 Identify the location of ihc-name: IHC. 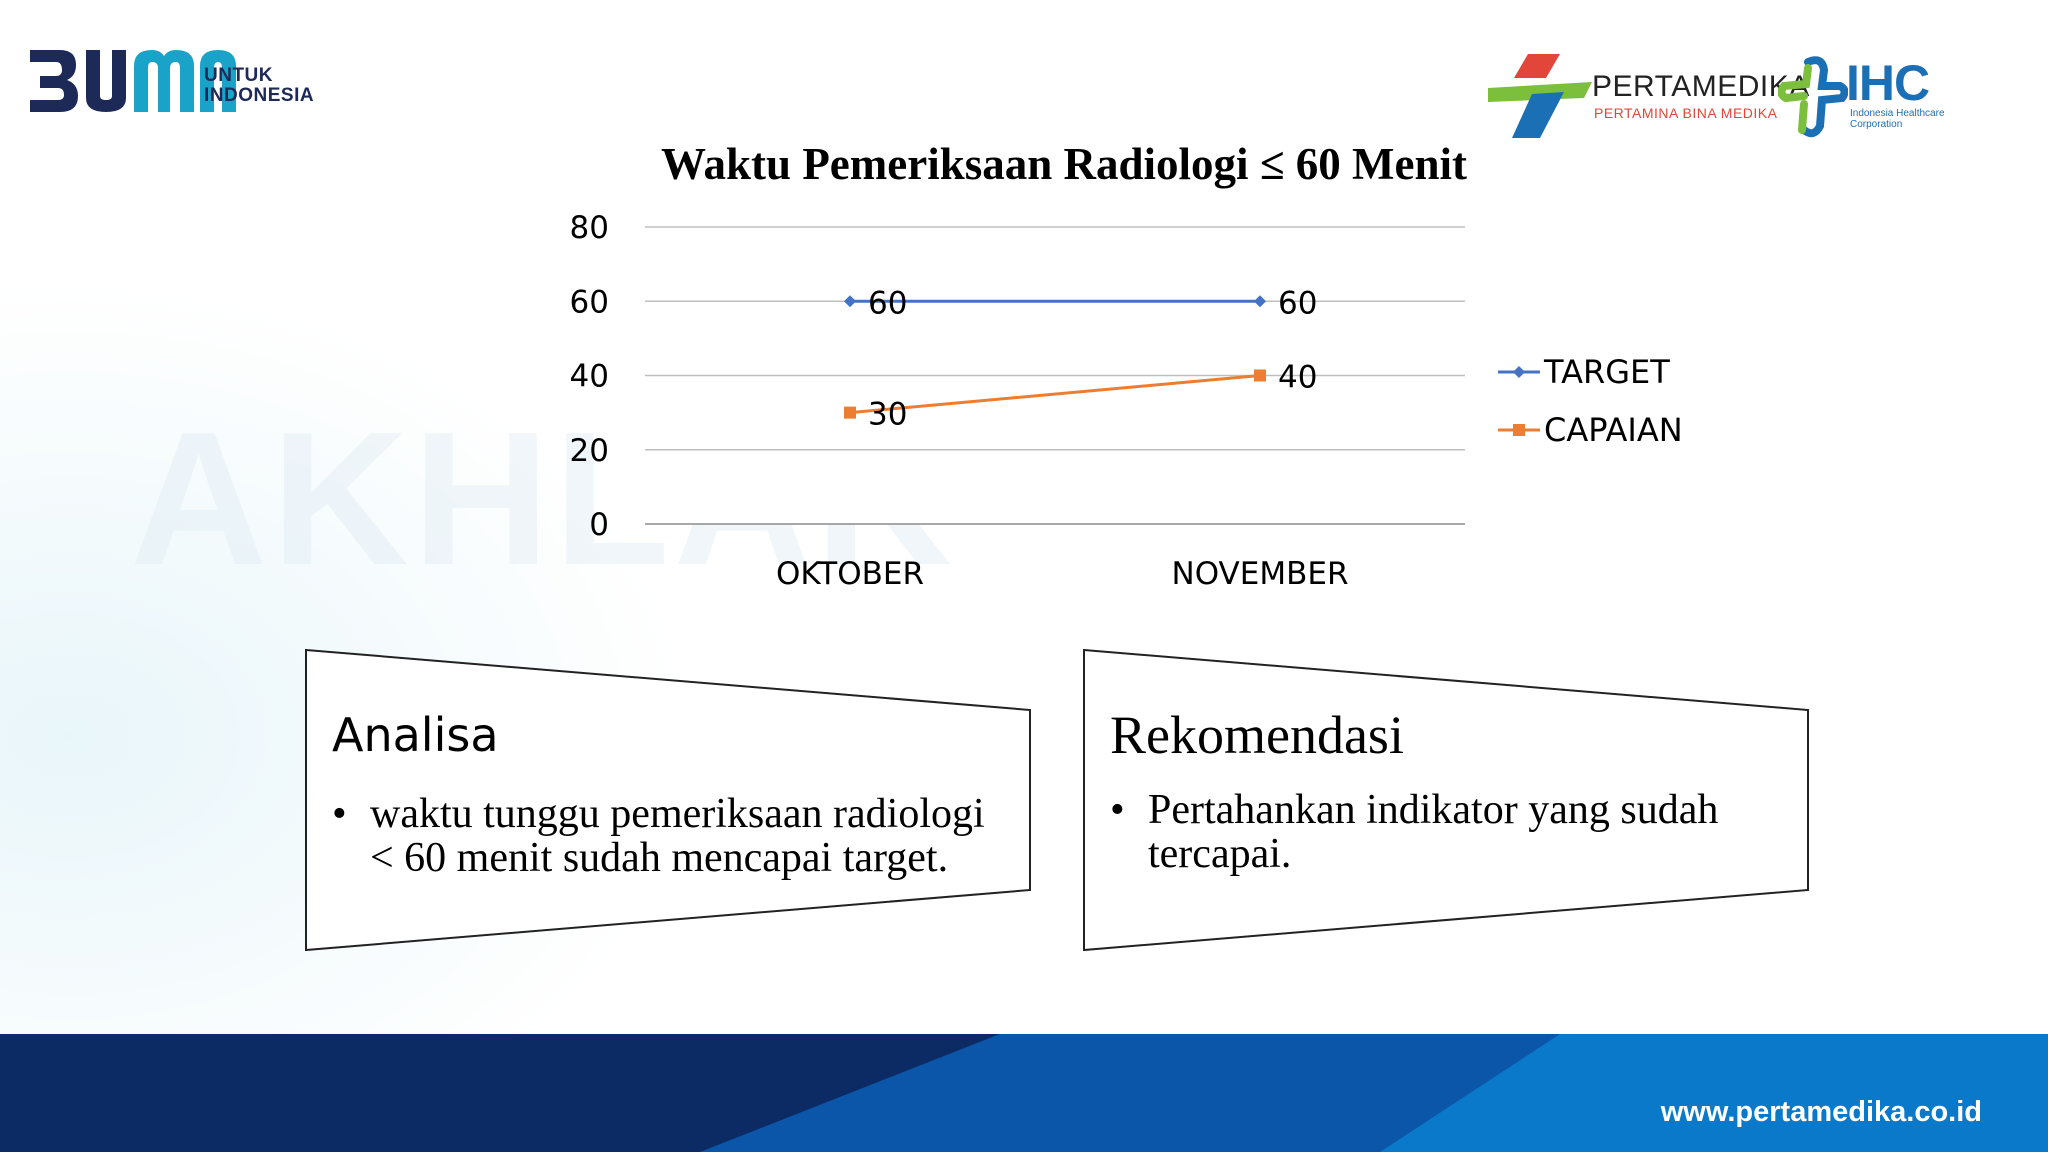
(1888, 83).